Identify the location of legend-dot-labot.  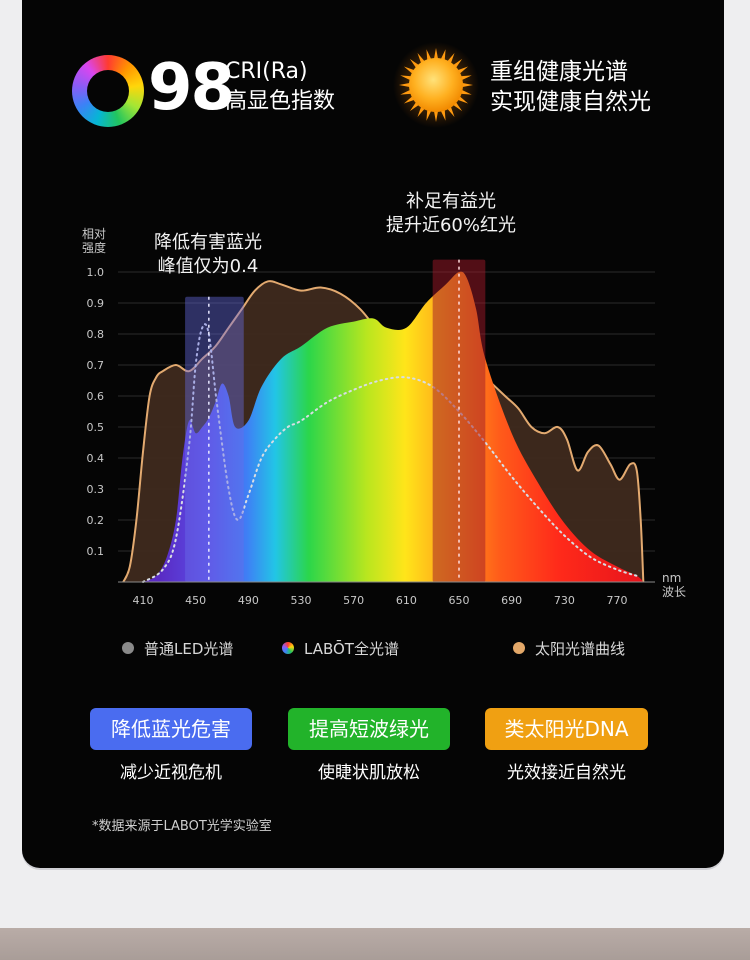
(288, 648).